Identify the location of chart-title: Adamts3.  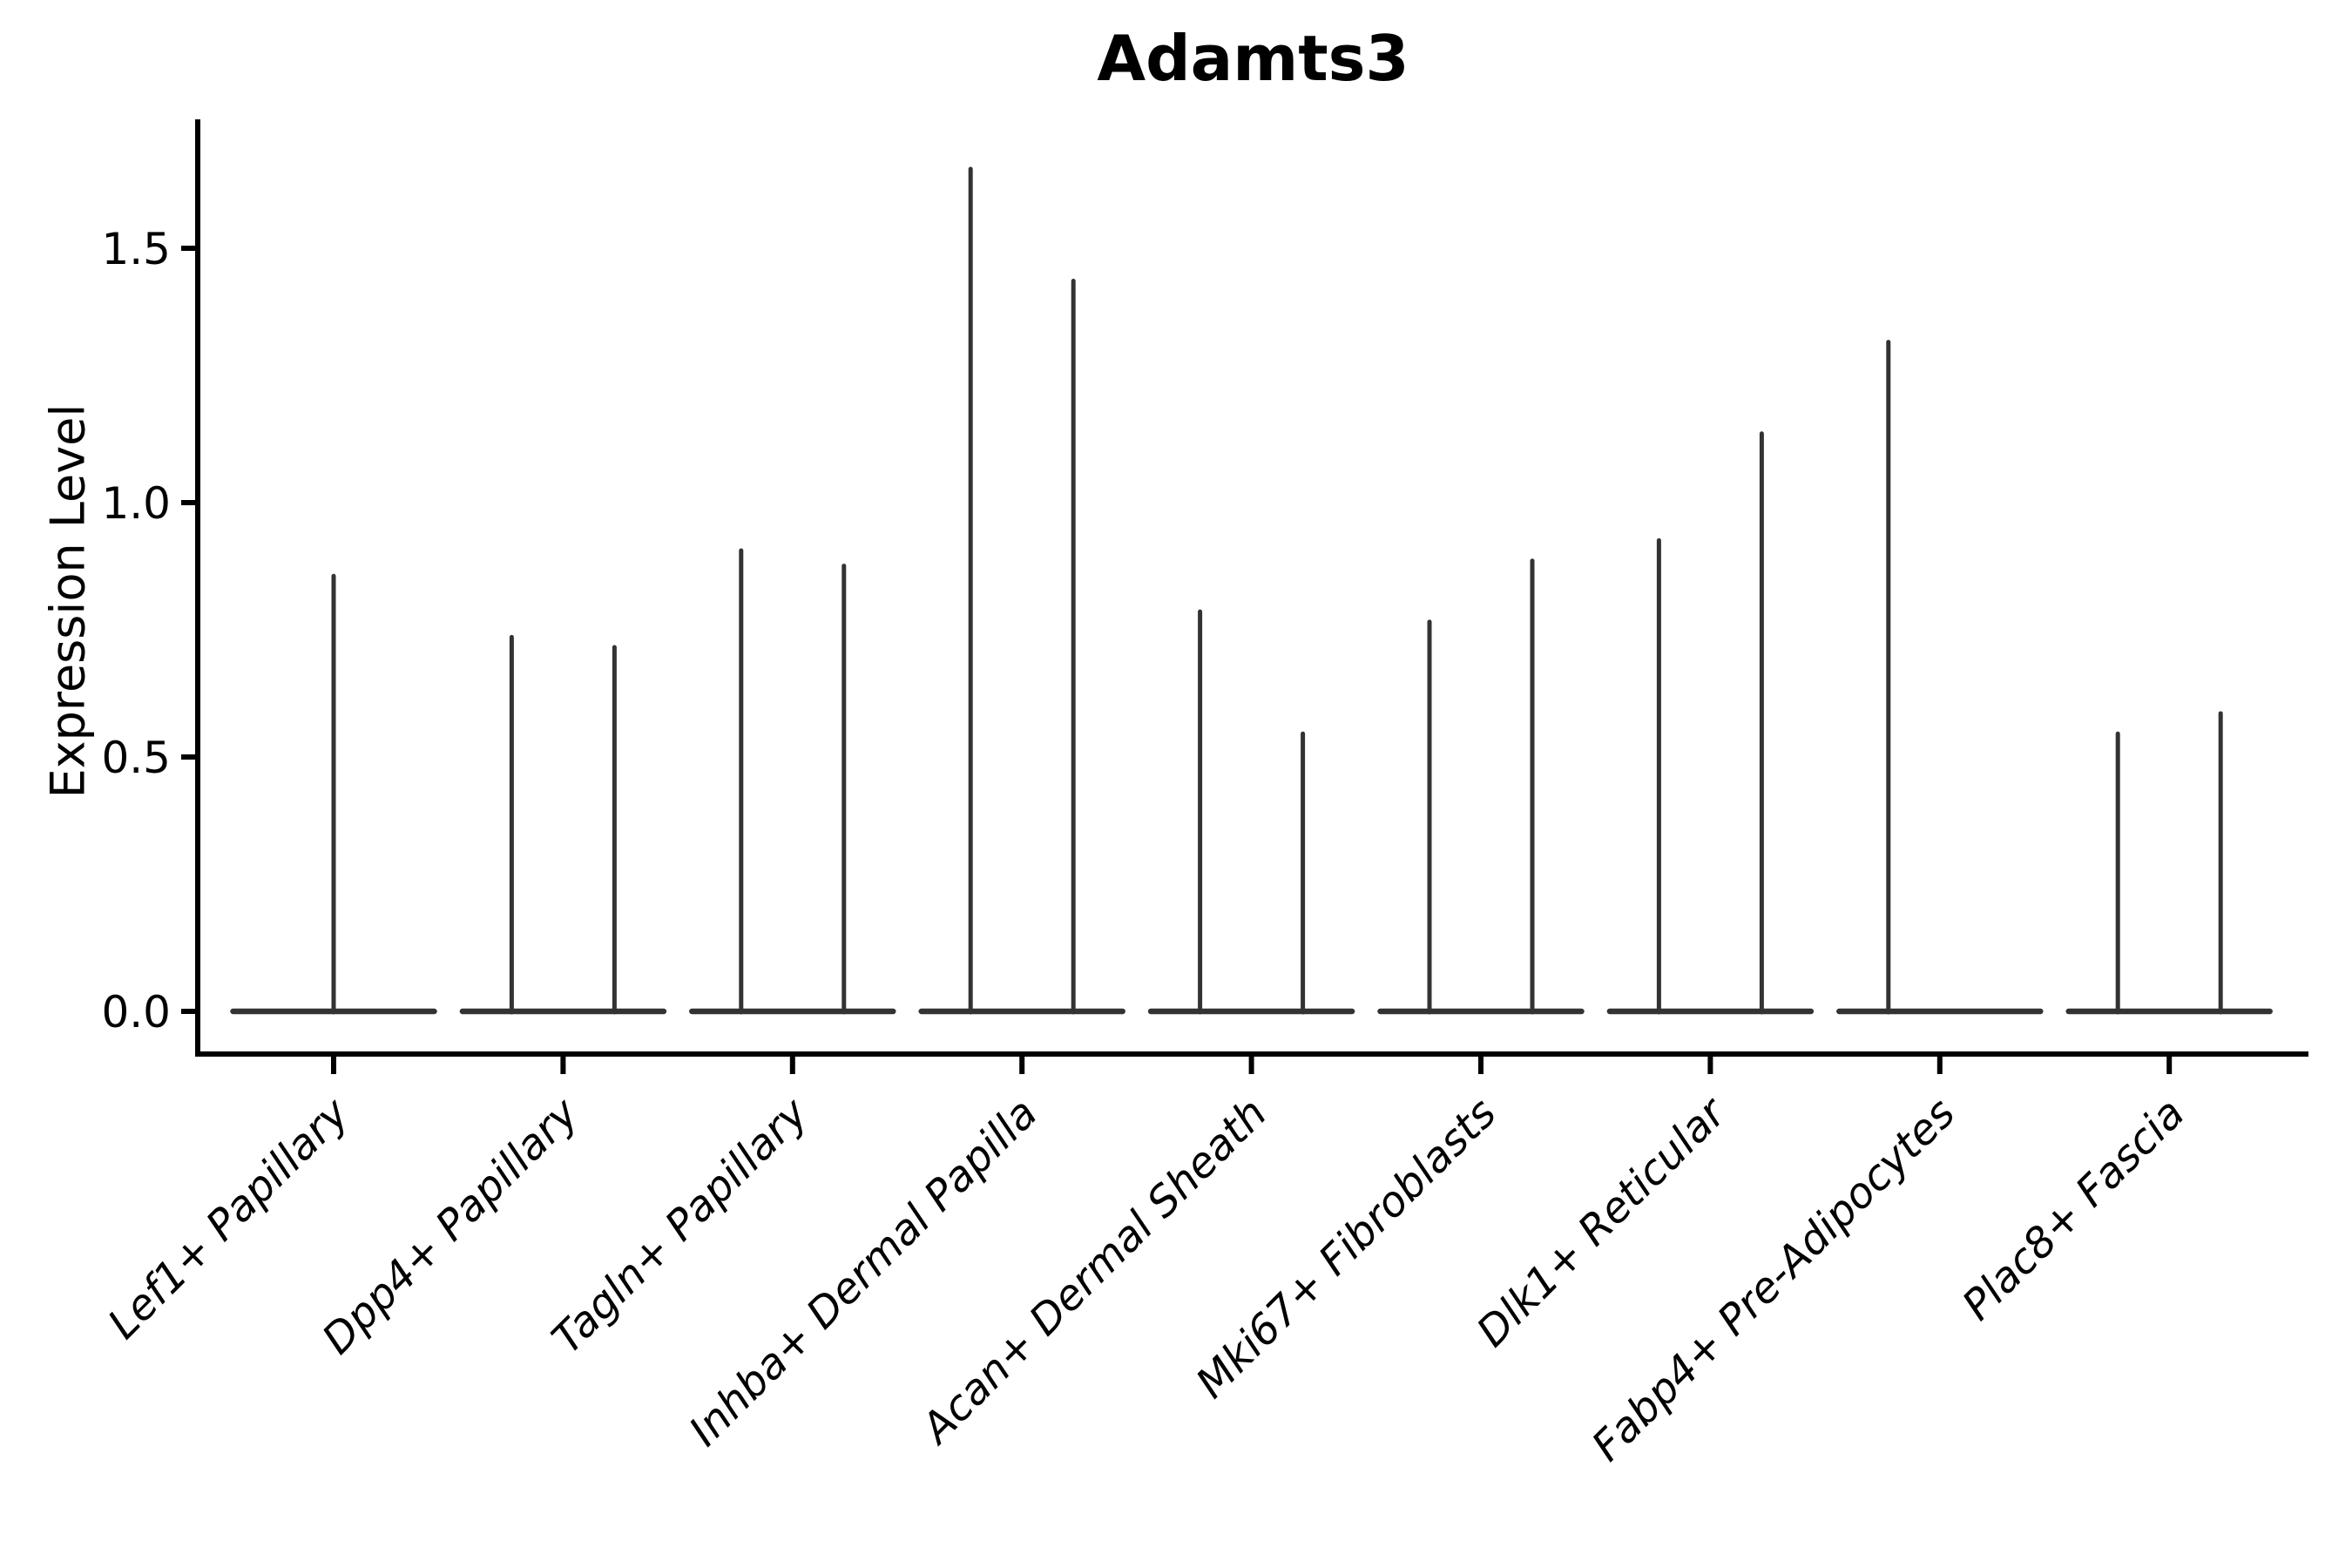
(1253, 58).